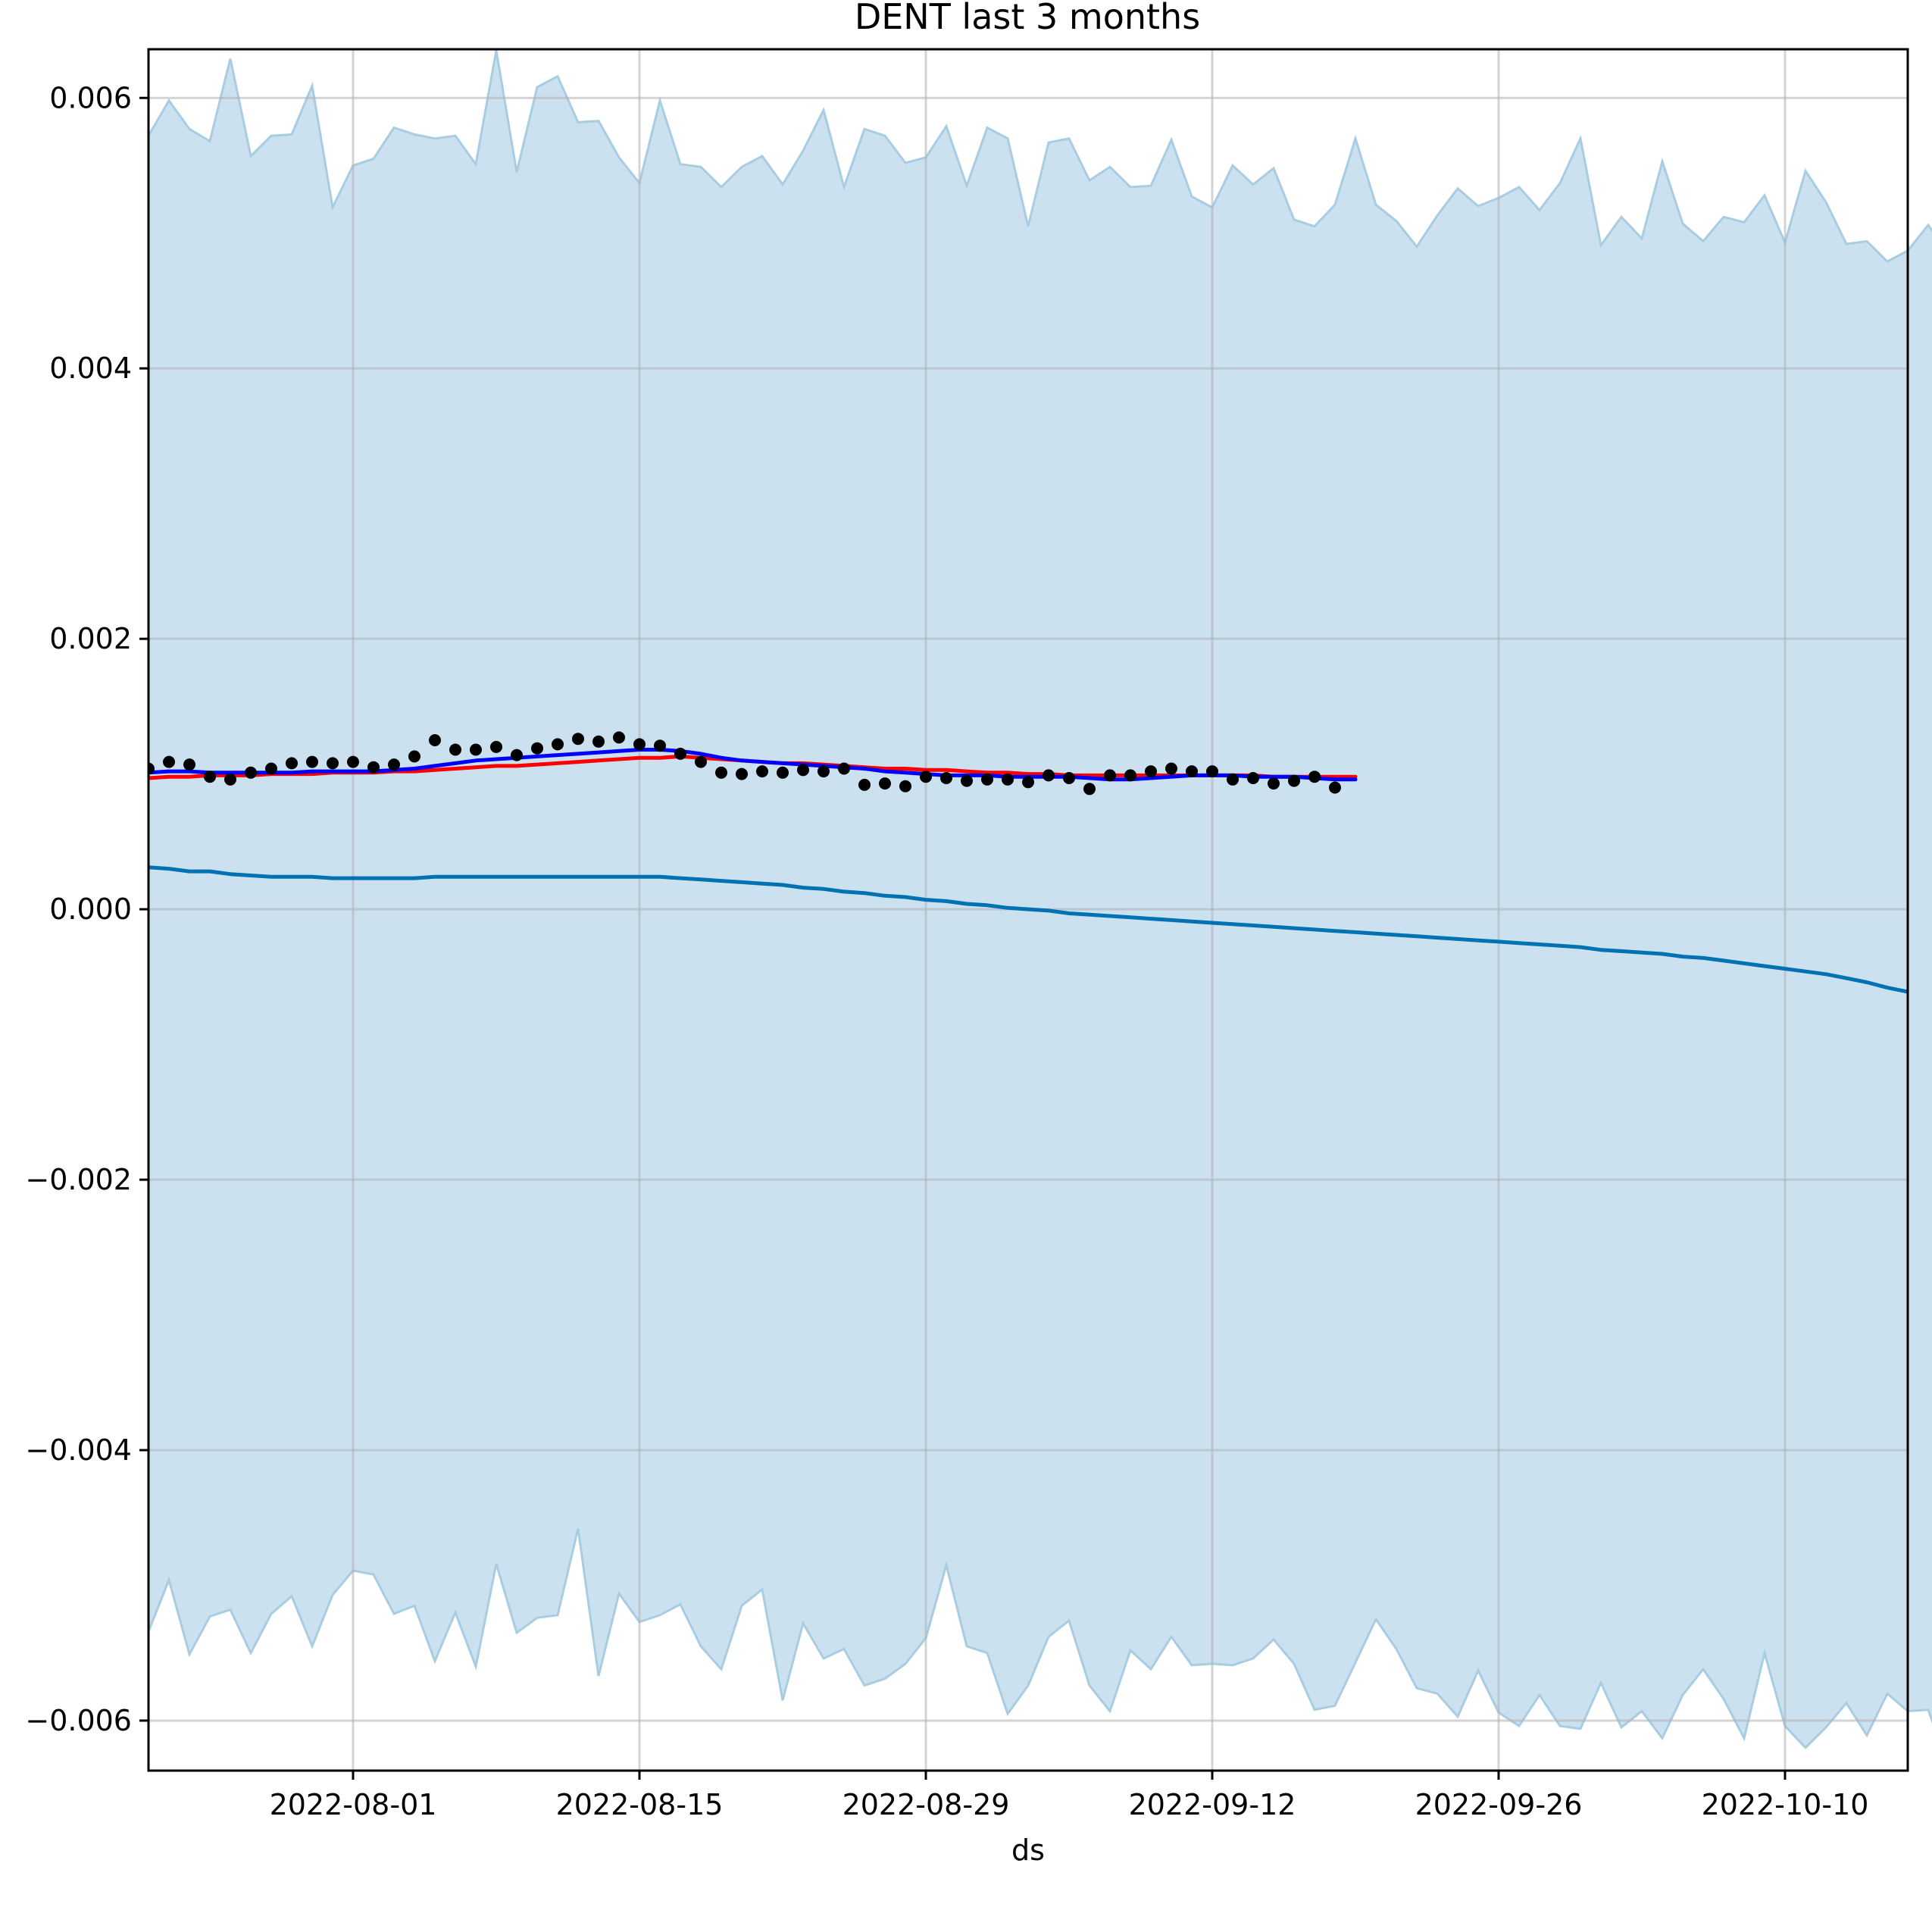  I want to click on x-tick-label: 2022-09-26, so click(1499, 1804).